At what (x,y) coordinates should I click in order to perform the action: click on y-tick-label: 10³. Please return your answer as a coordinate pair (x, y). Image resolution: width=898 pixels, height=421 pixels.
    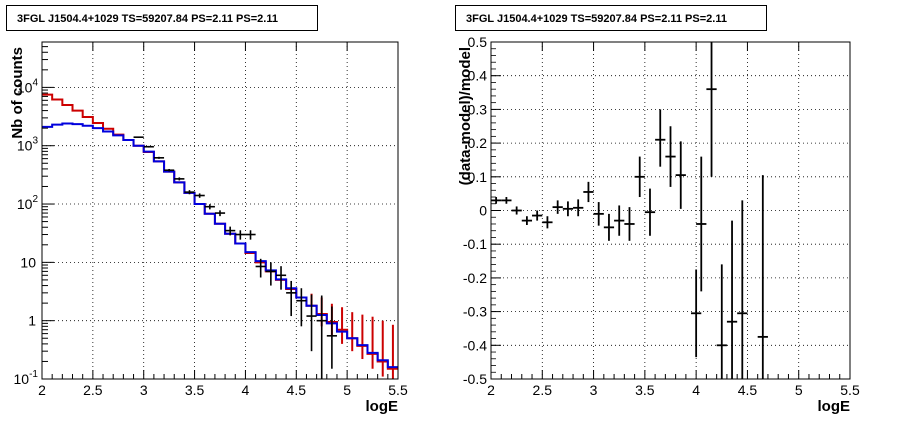
    Looking at the image, I should click on (28, 145).